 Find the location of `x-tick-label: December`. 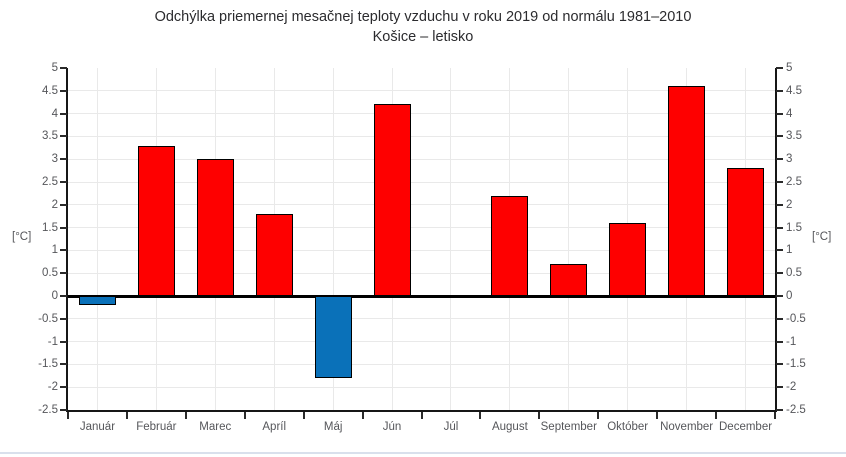

x-tick-label: December is located at coordinates (746, 427).